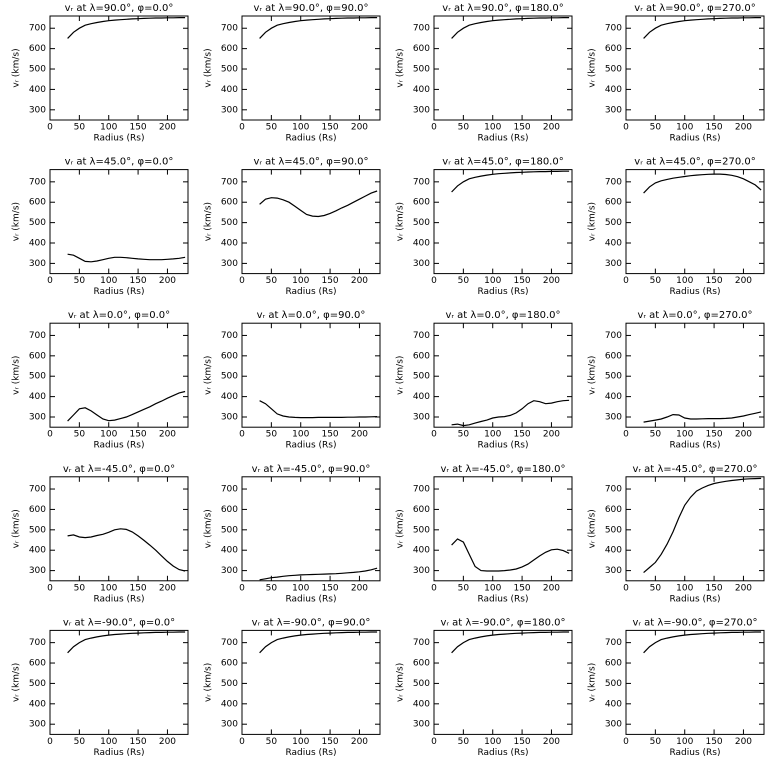 Image resolution: width=768 pixels, height=768 pixels. What do you see at coordinates (502, 315) in the screenshot?
I see `panel-title: vᵣ at λ=0.0°, φ=180.0°` at bounding box center [502, 315].